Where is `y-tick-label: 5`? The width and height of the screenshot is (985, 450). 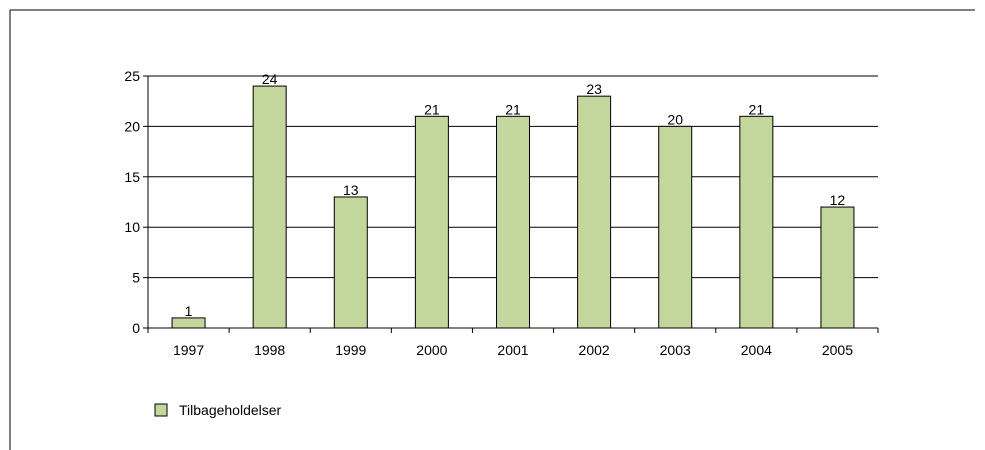 y-tick-label: 5 is located at coordinates (136, 278).